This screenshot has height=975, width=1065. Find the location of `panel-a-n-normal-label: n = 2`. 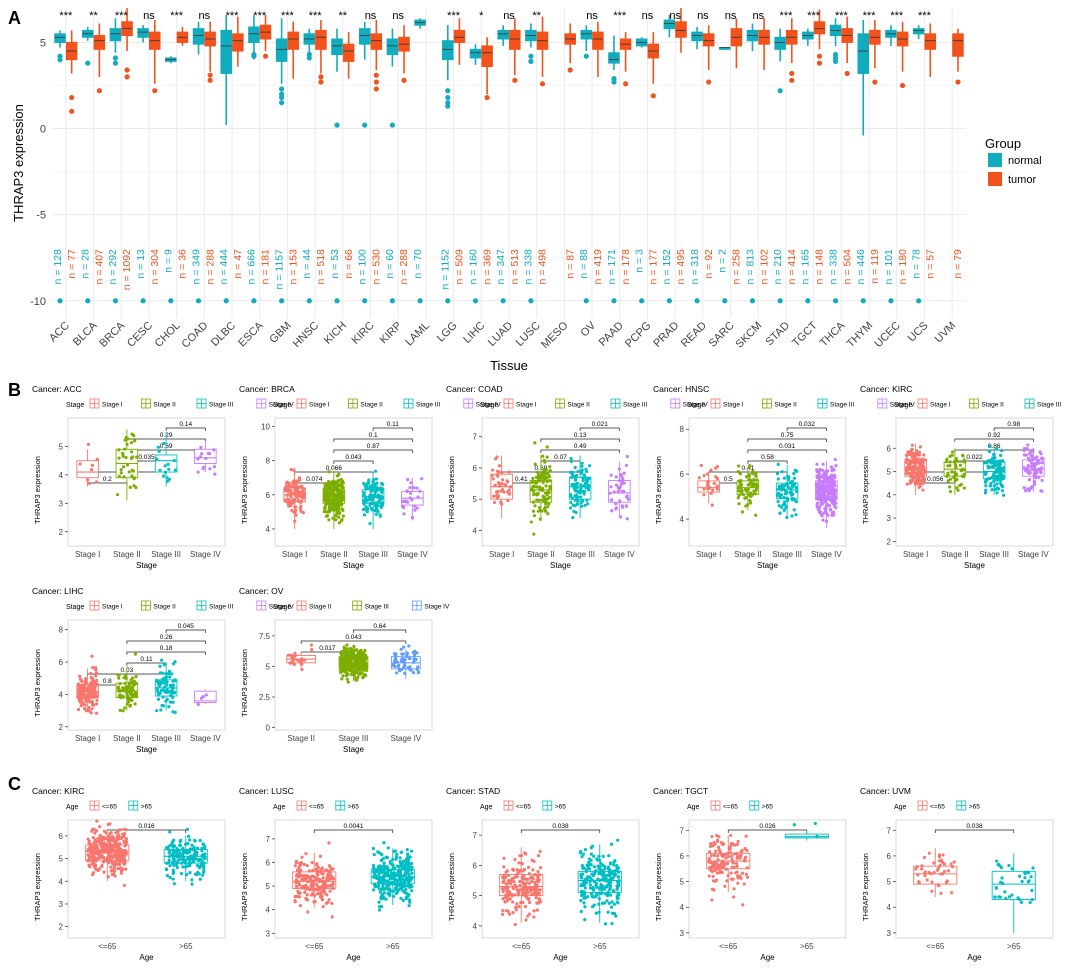

panel-a-n-normal-label: n = 2 is located at coordinates (723, 261).